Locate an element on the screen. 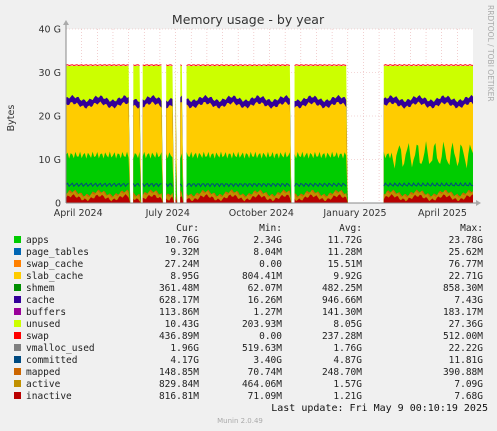 Image resolution: width=497 pixels, height=431 pixels. legend-value: 804.41M is located at coordinates (262, 276).